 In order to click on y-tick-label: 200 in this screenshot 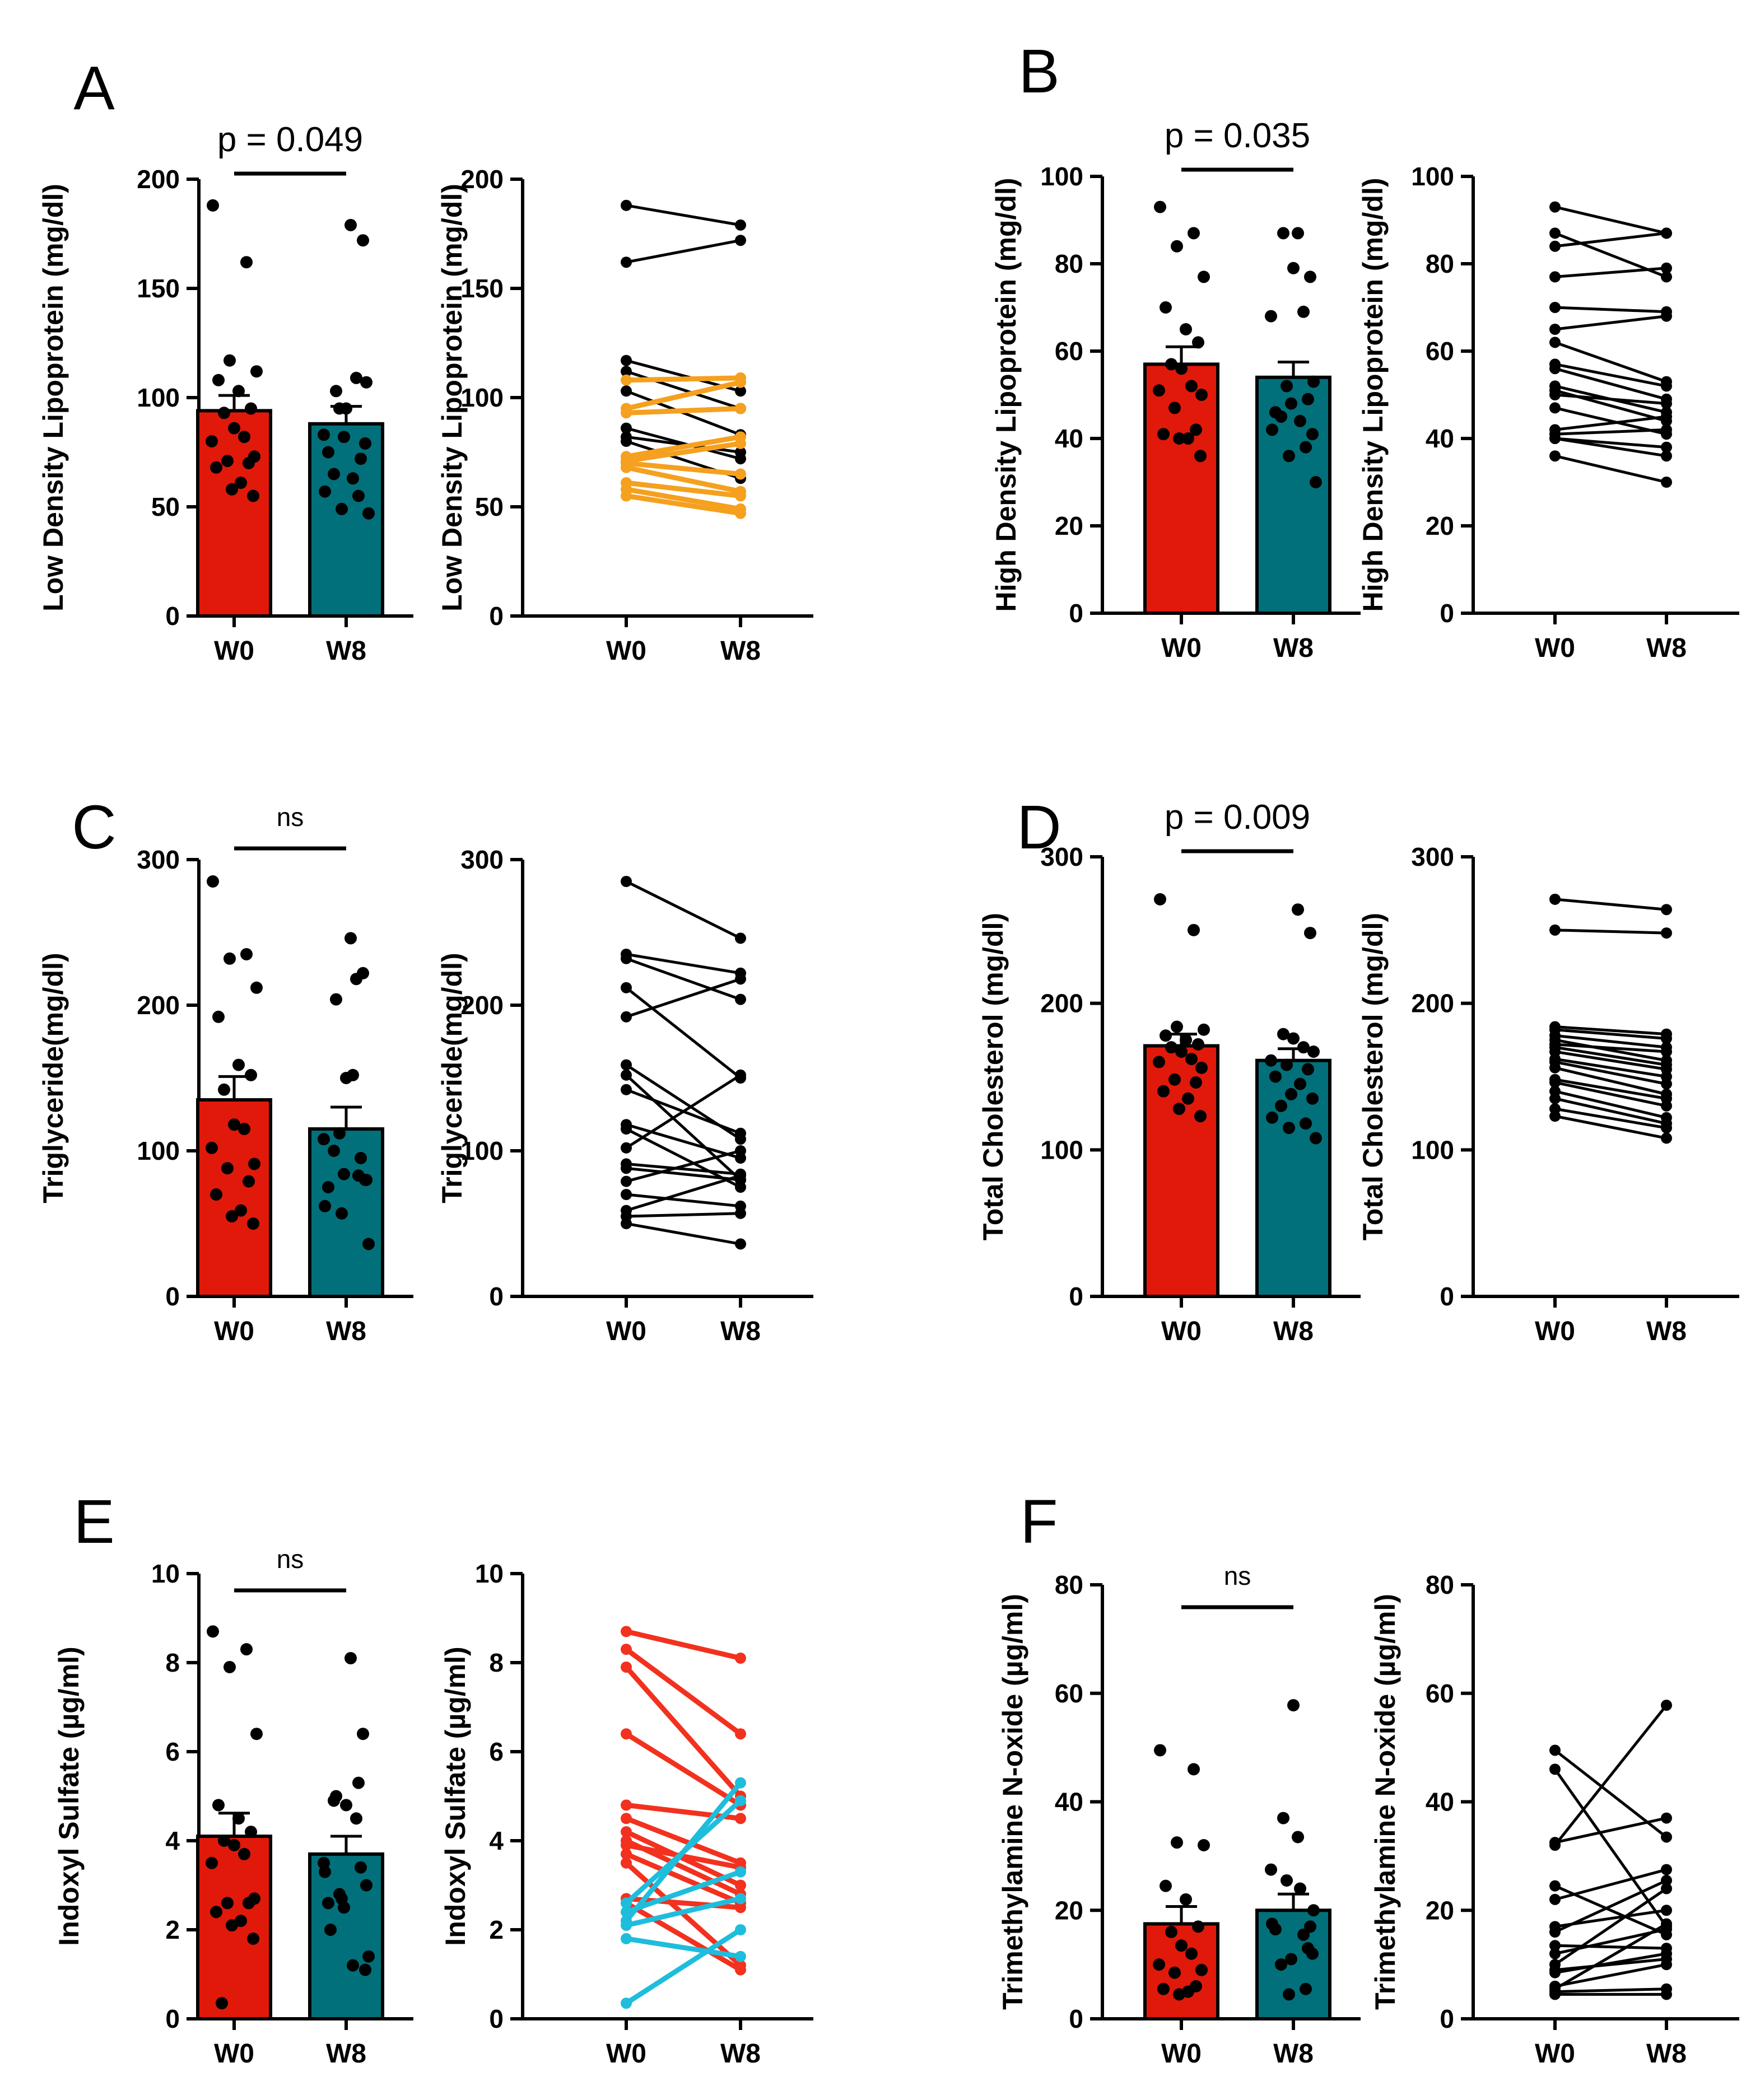, I will do `click(1061, 1004)`.